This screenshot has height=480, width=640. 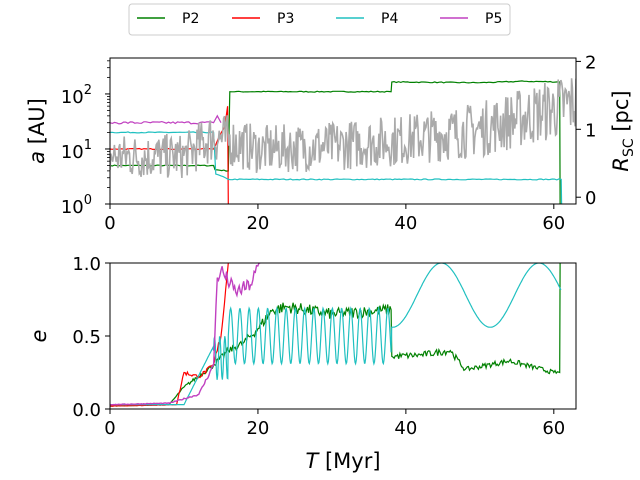 What do you see at coordinates (590, 198) in the screenshot?
I see `top-ytick-right-label: 0` at bounding box center [590, 198].